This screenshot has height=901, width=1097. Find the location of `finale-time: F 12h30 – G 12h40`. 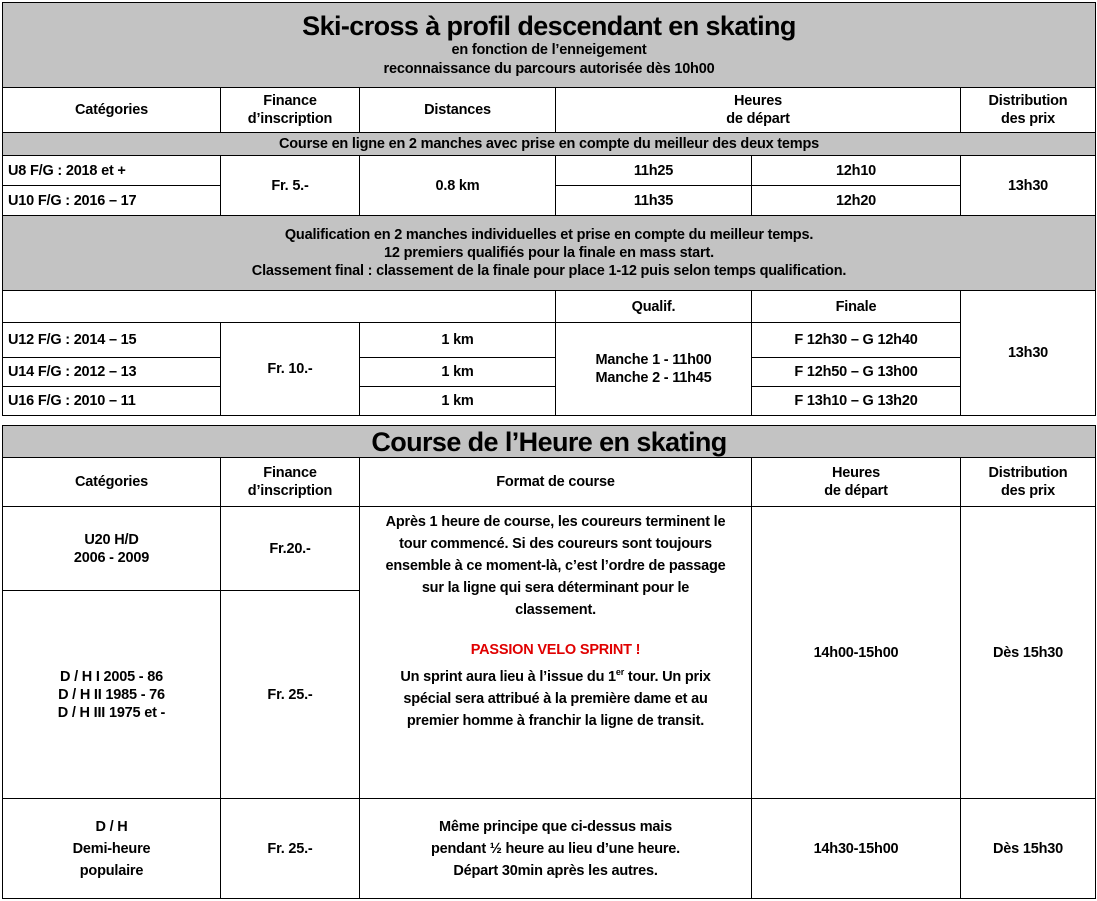

finale-time: F 12h30 – G 12h40 is located at coordinates (856, 340).